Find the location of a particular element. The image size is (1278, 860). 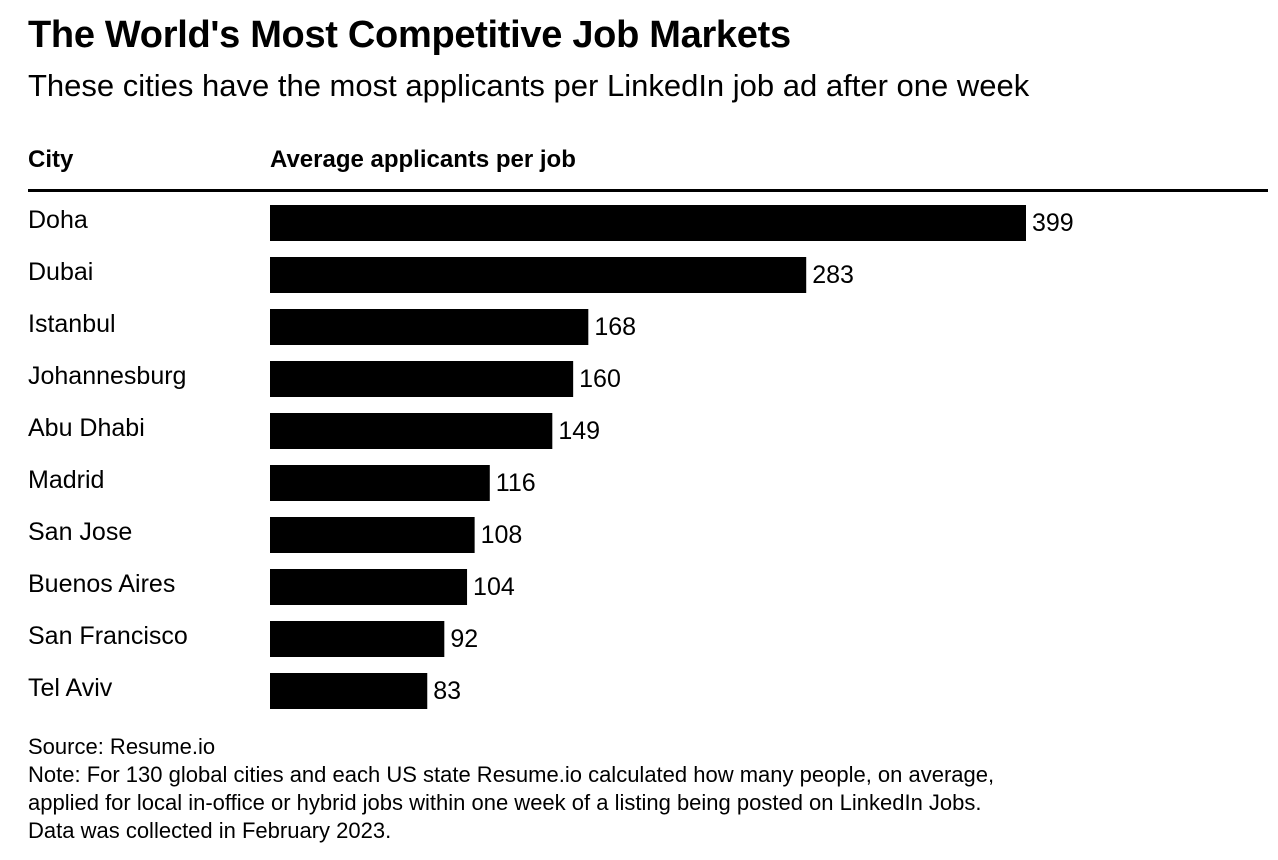

value-column-header: Average applicants per job is located at coordinates (423, 159).